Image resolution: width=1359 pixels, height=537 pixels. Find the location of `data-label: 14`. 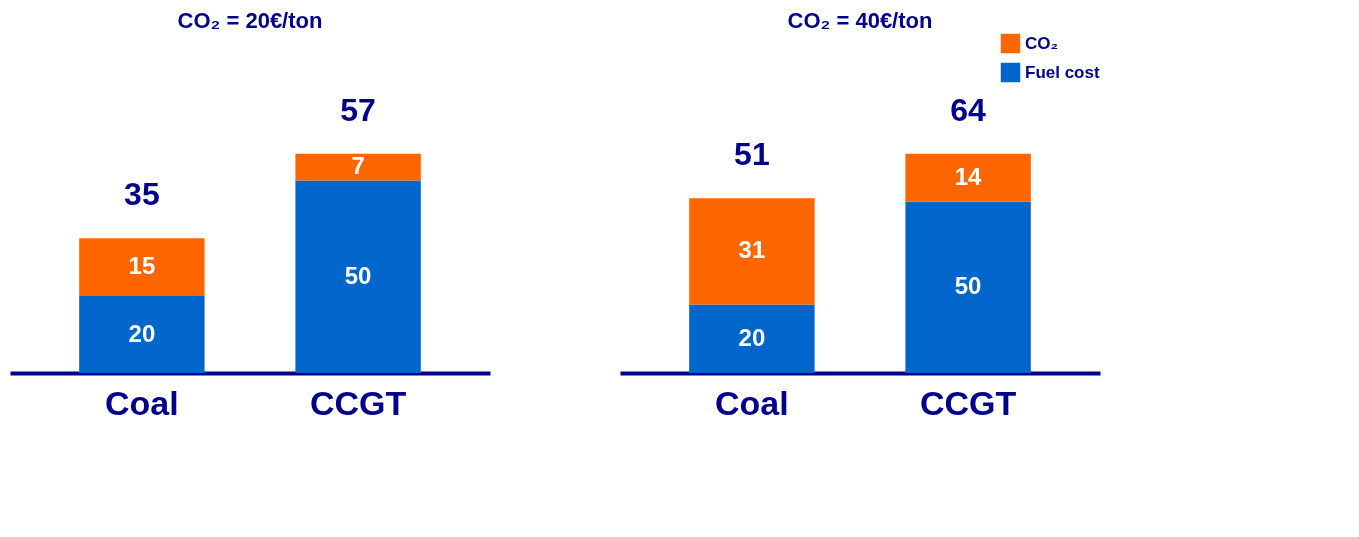

data-label: 14 is located at coordinates (968, 176).